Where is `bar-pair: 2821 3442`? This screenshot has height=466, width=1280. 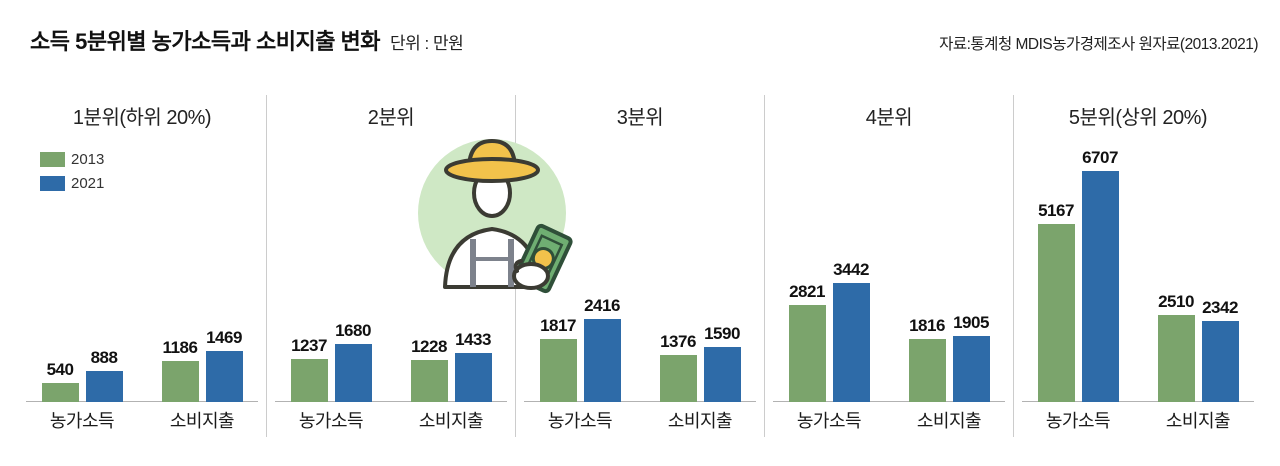 bar-pair: 2821 3442 is located at coordinates (829, 331).